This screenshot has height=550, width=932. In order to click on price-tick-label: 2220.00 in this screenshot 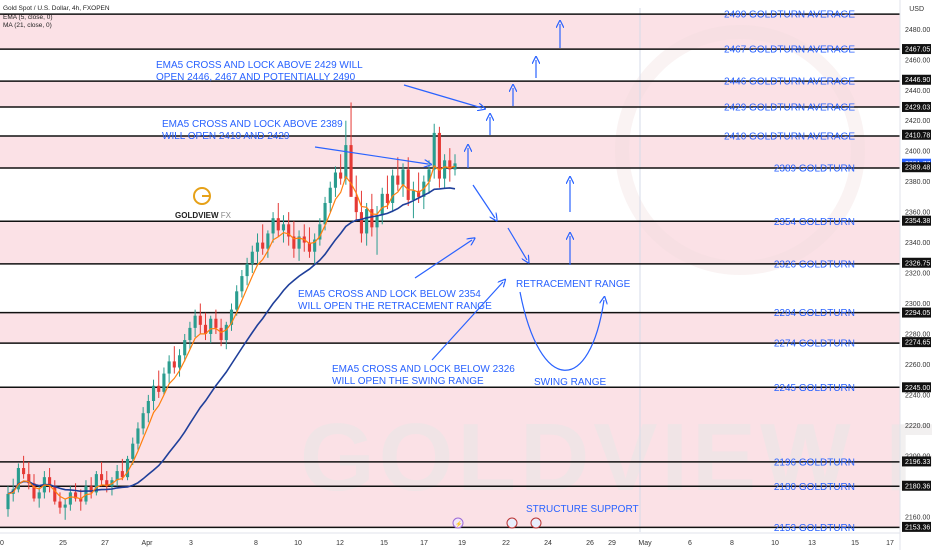, I will do `click(917, 426)`.